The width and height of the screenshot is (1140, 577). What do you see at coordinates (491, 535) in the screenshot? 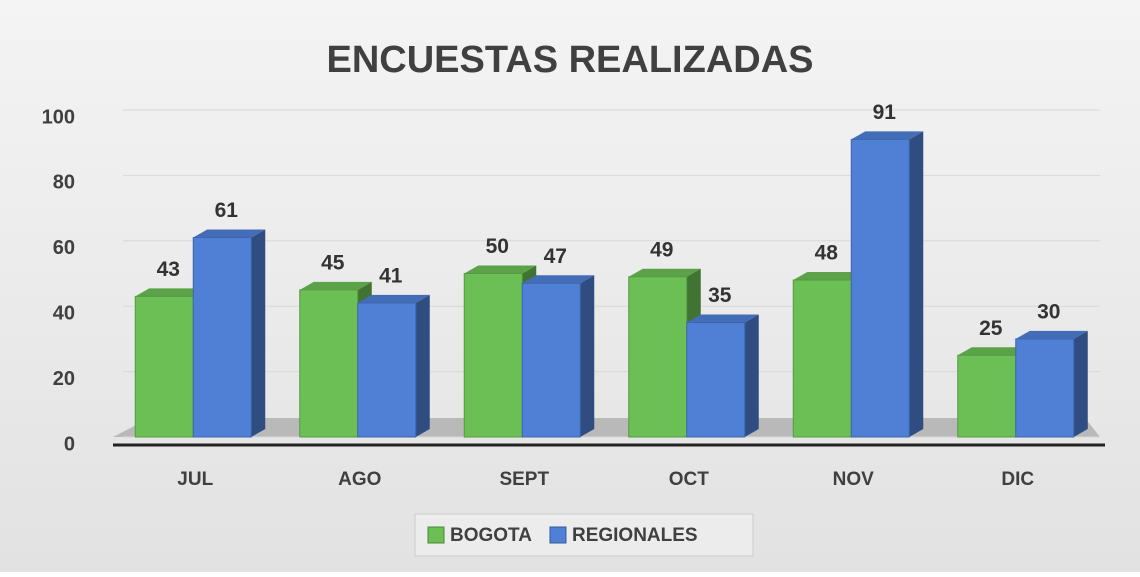
I see `legend-label: BOGOTA` at bounding box center [491, 535].